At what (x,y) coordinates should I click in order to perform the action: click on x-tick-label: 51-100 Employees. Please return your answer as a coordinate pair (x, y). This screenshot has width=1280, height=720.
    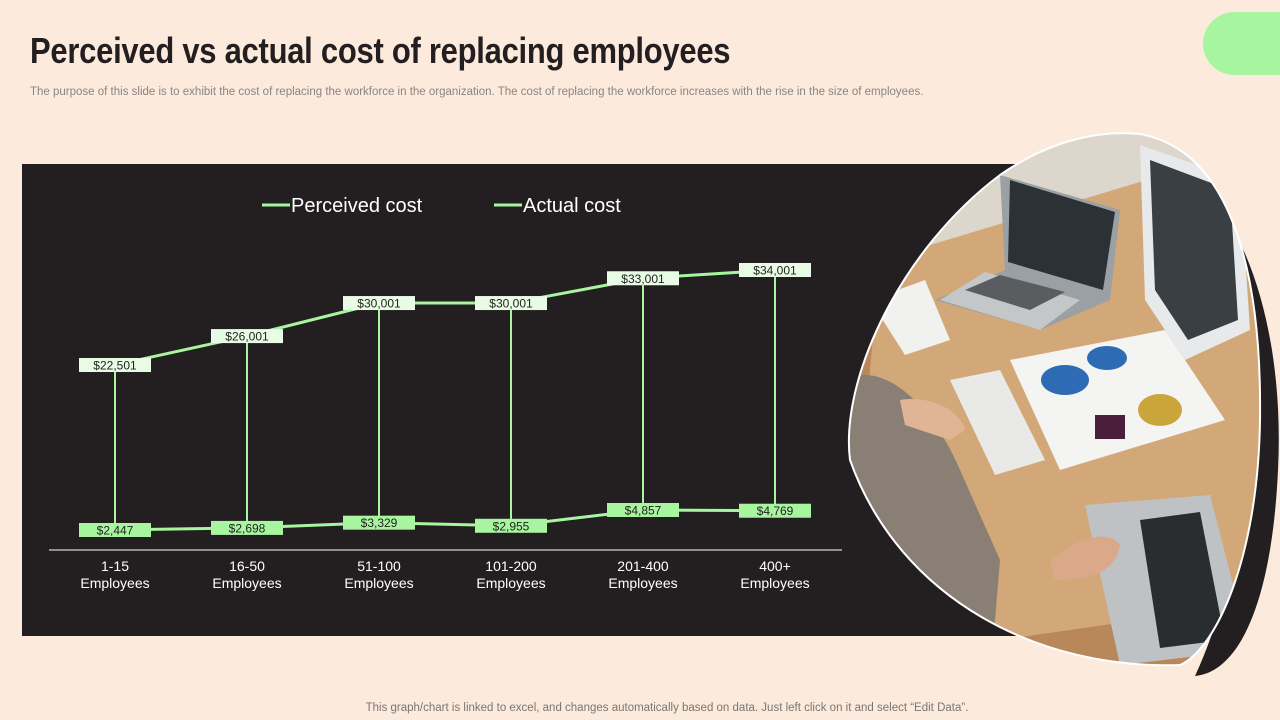
    Looking at the image, I should click on (378, 574).